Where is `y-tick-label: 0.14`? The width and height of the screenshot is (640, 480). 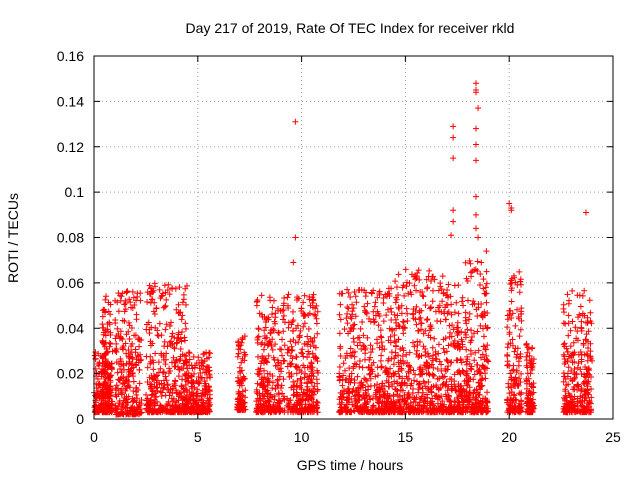
y-tick-label: 0.14 is located at coordinates (70, 101).